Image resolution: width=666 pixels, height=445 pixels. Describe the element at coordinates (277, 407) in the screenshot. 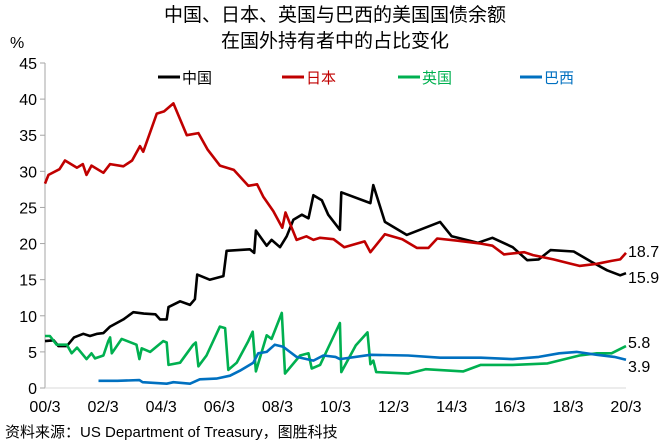

I see `x-tick-label: 08/3` at that location.